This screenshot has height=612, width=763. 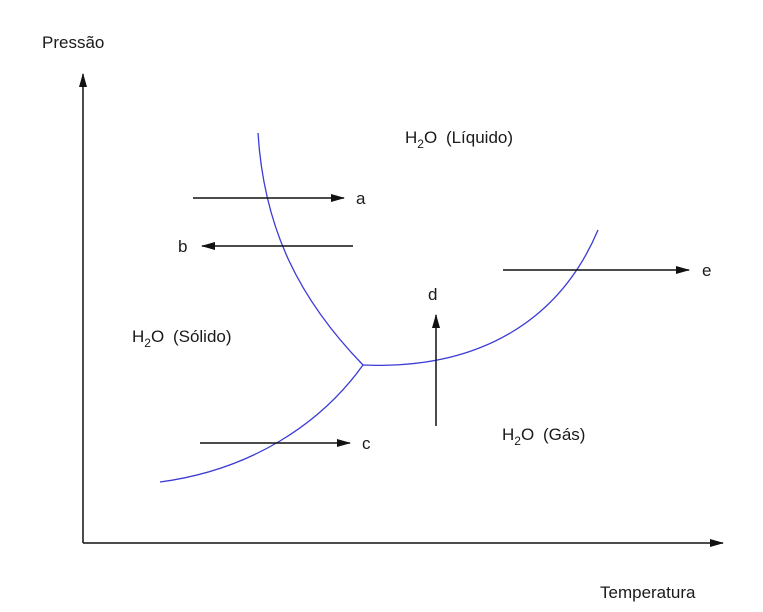 What do you see at coordinates (361, 198) in the screenshot?
I see `arrow-a-label: a` at bounding box center [361, 198].